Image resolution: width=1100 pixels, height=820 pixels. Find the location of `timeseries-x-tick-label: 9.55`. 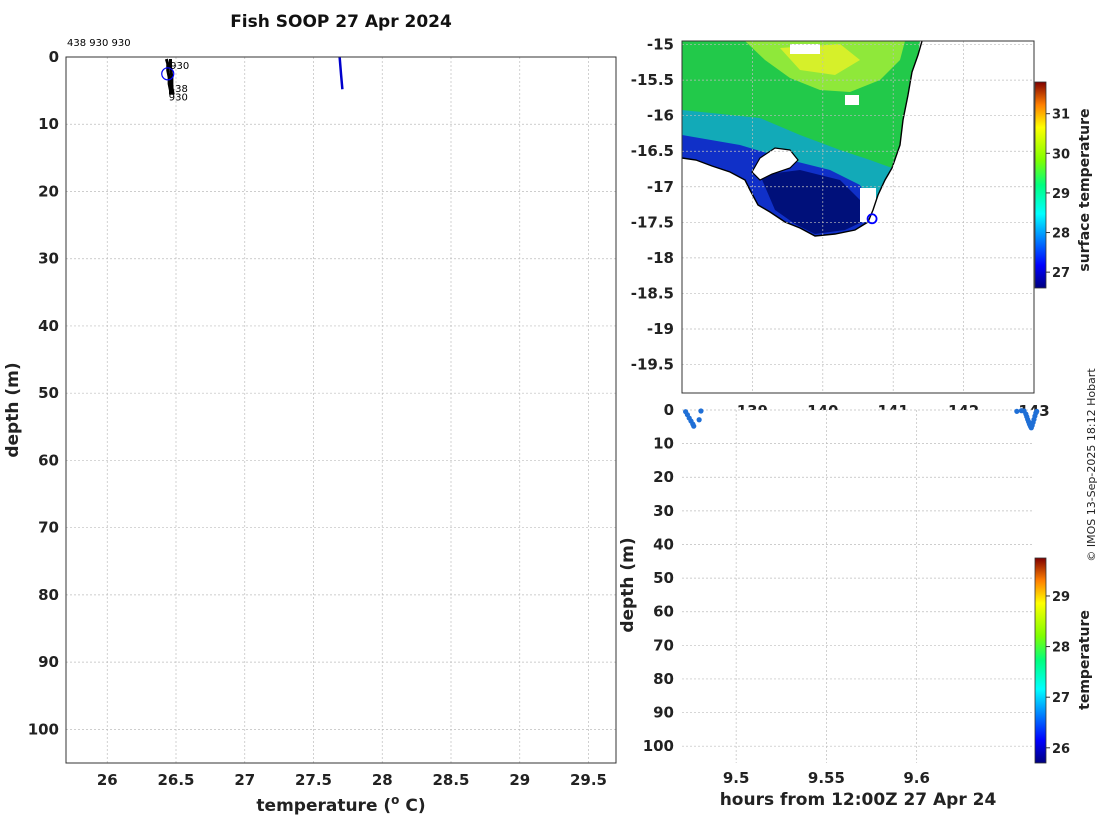

timeseries-x-tick-label: 9.55 is located at coordinates (826, 778).